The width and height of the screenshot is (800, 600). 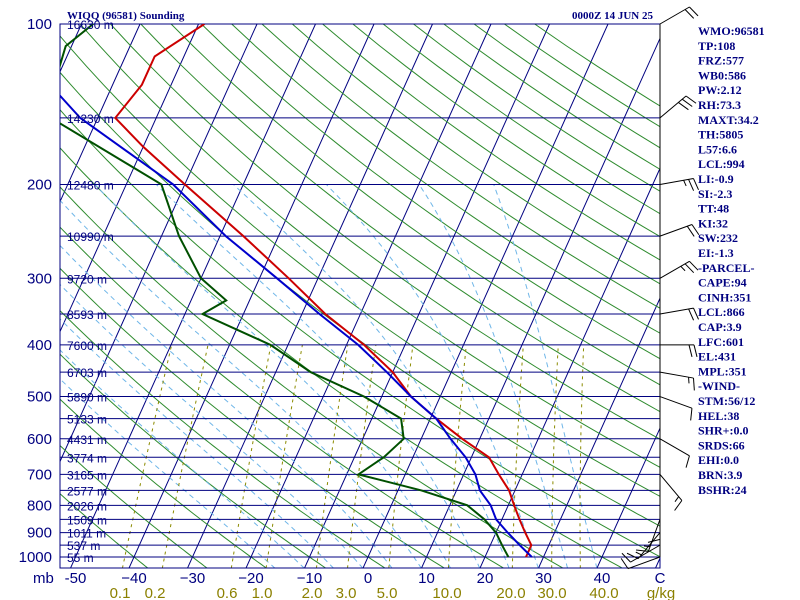 What do you see at coordinates (724, 297) in the screenshot?
I see `index-value: CINH:351` at bounding box center [724, 297].